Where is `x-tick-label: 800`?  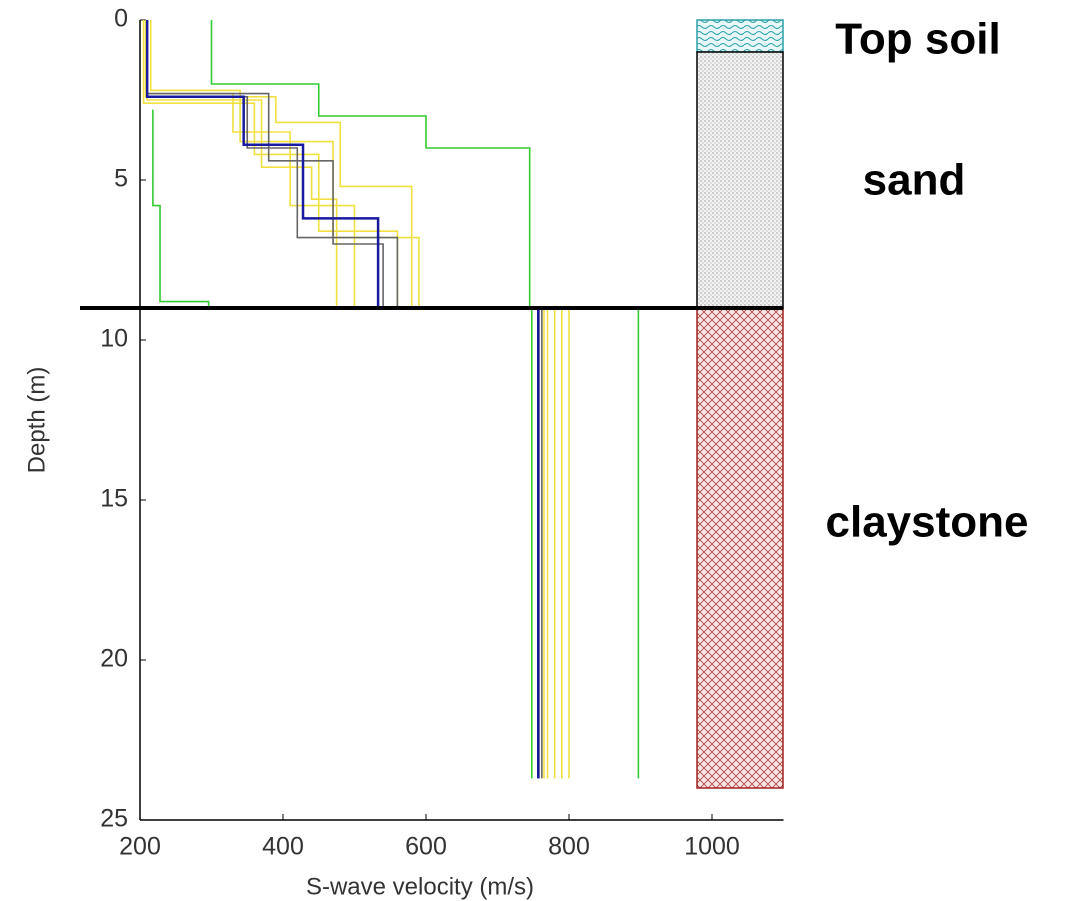
x-tick-label: 800 is located at coordinates (569, 847).